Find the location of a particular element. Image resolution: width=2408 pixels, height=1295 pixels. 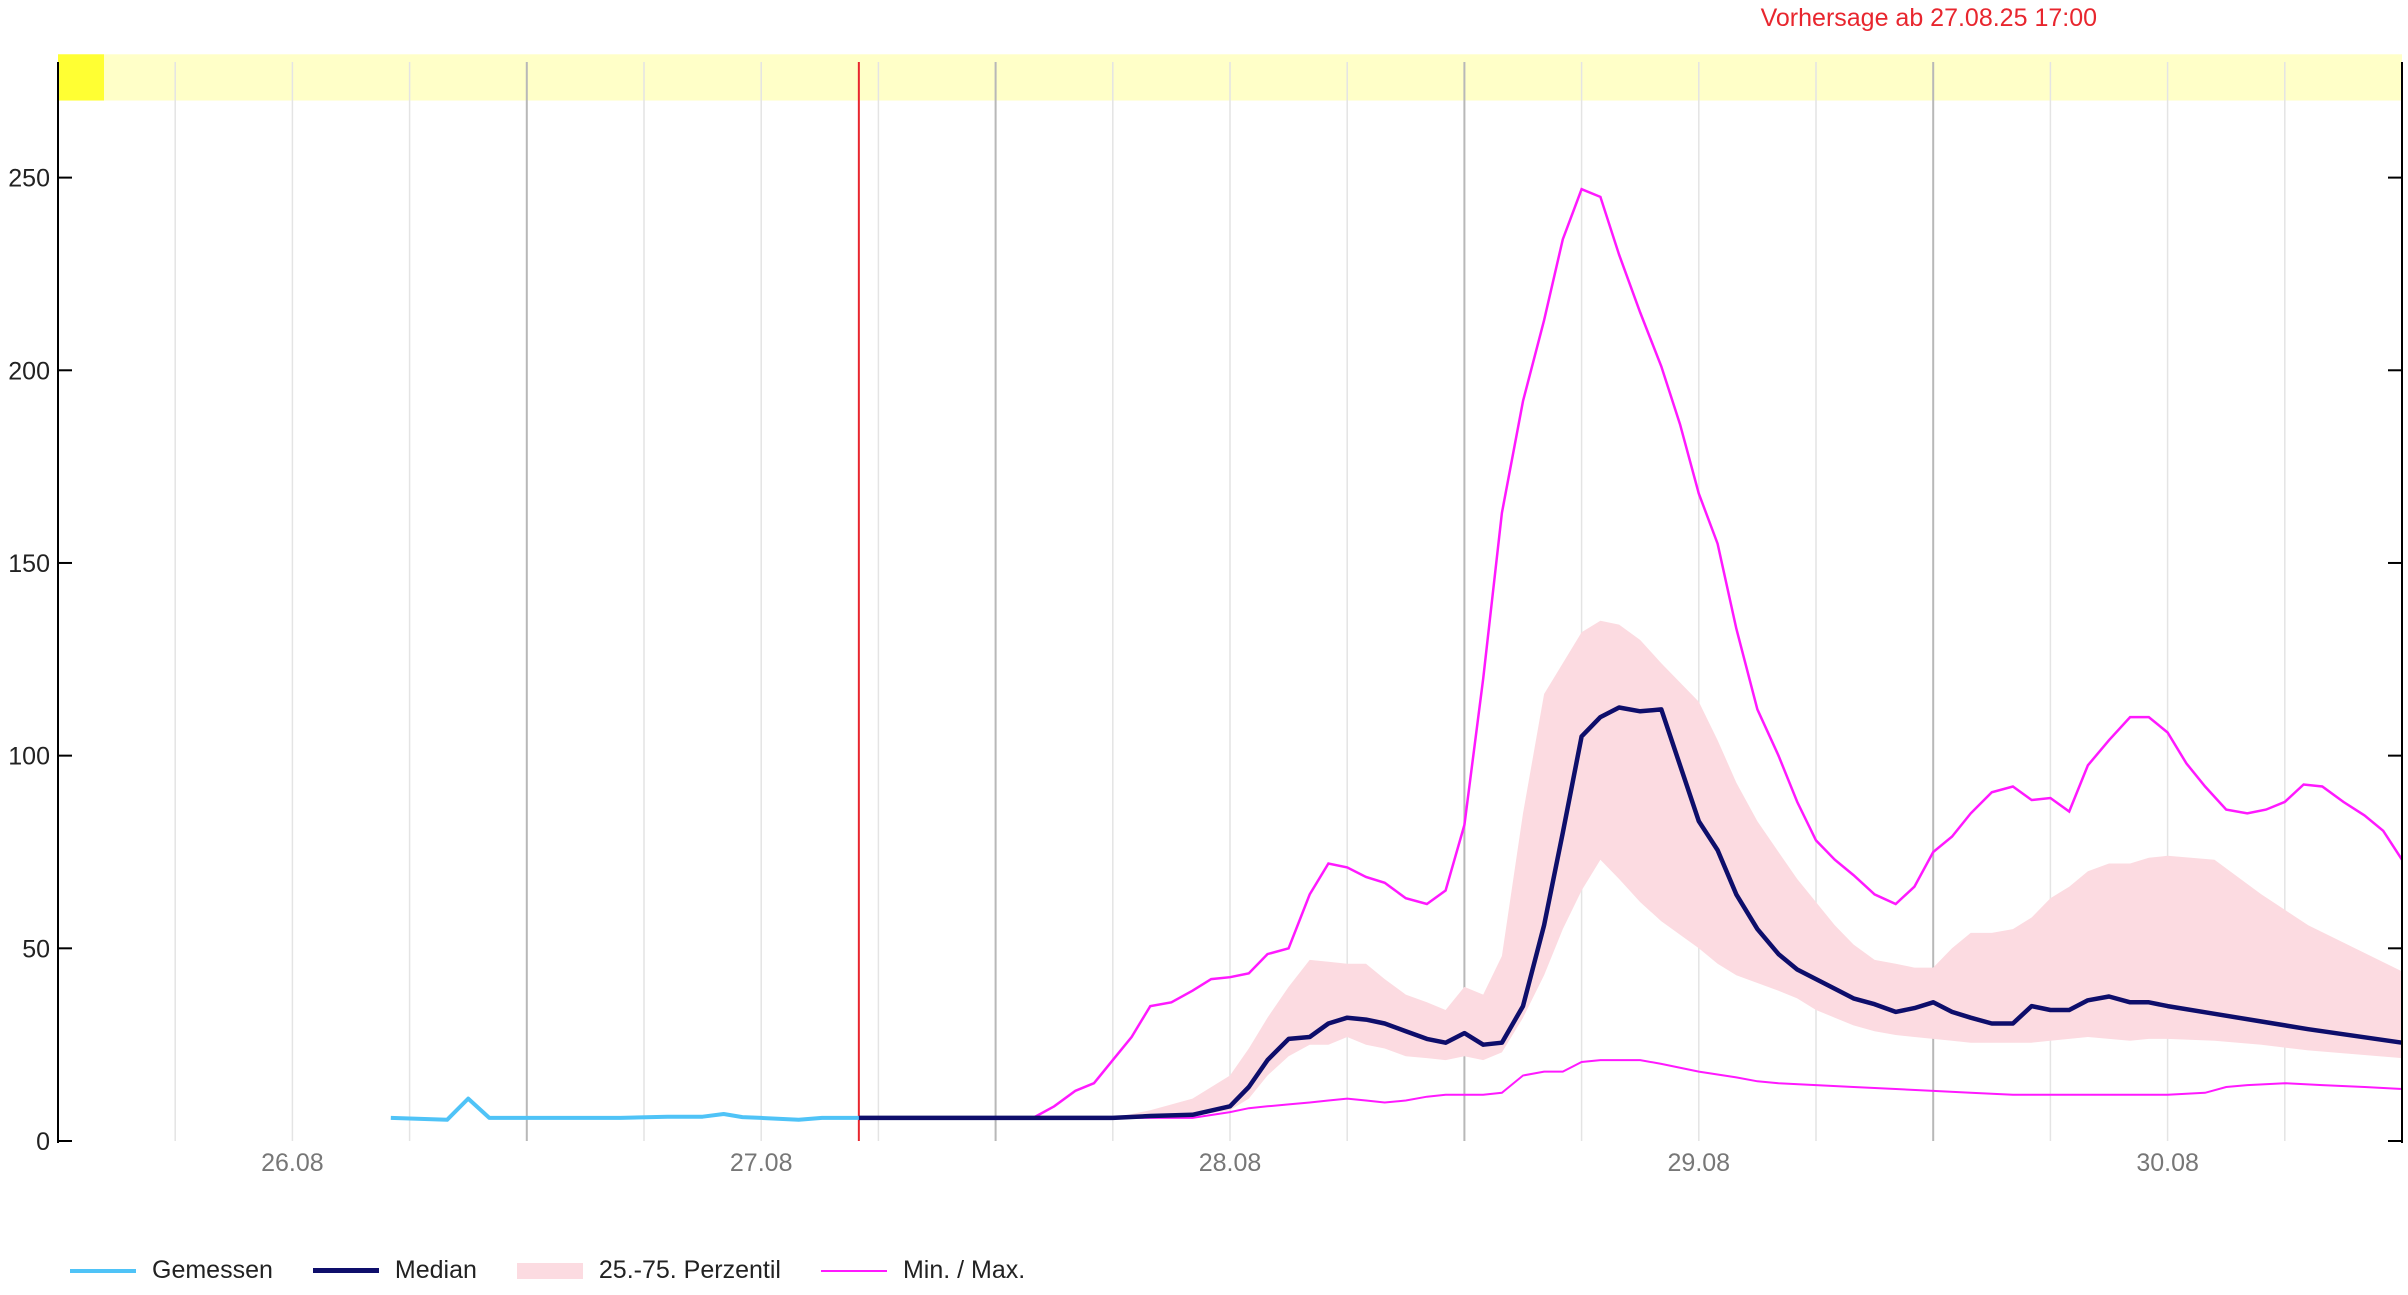

legend-item-band: 25.-75. Perzentil is located at coordinates (648, 1270).